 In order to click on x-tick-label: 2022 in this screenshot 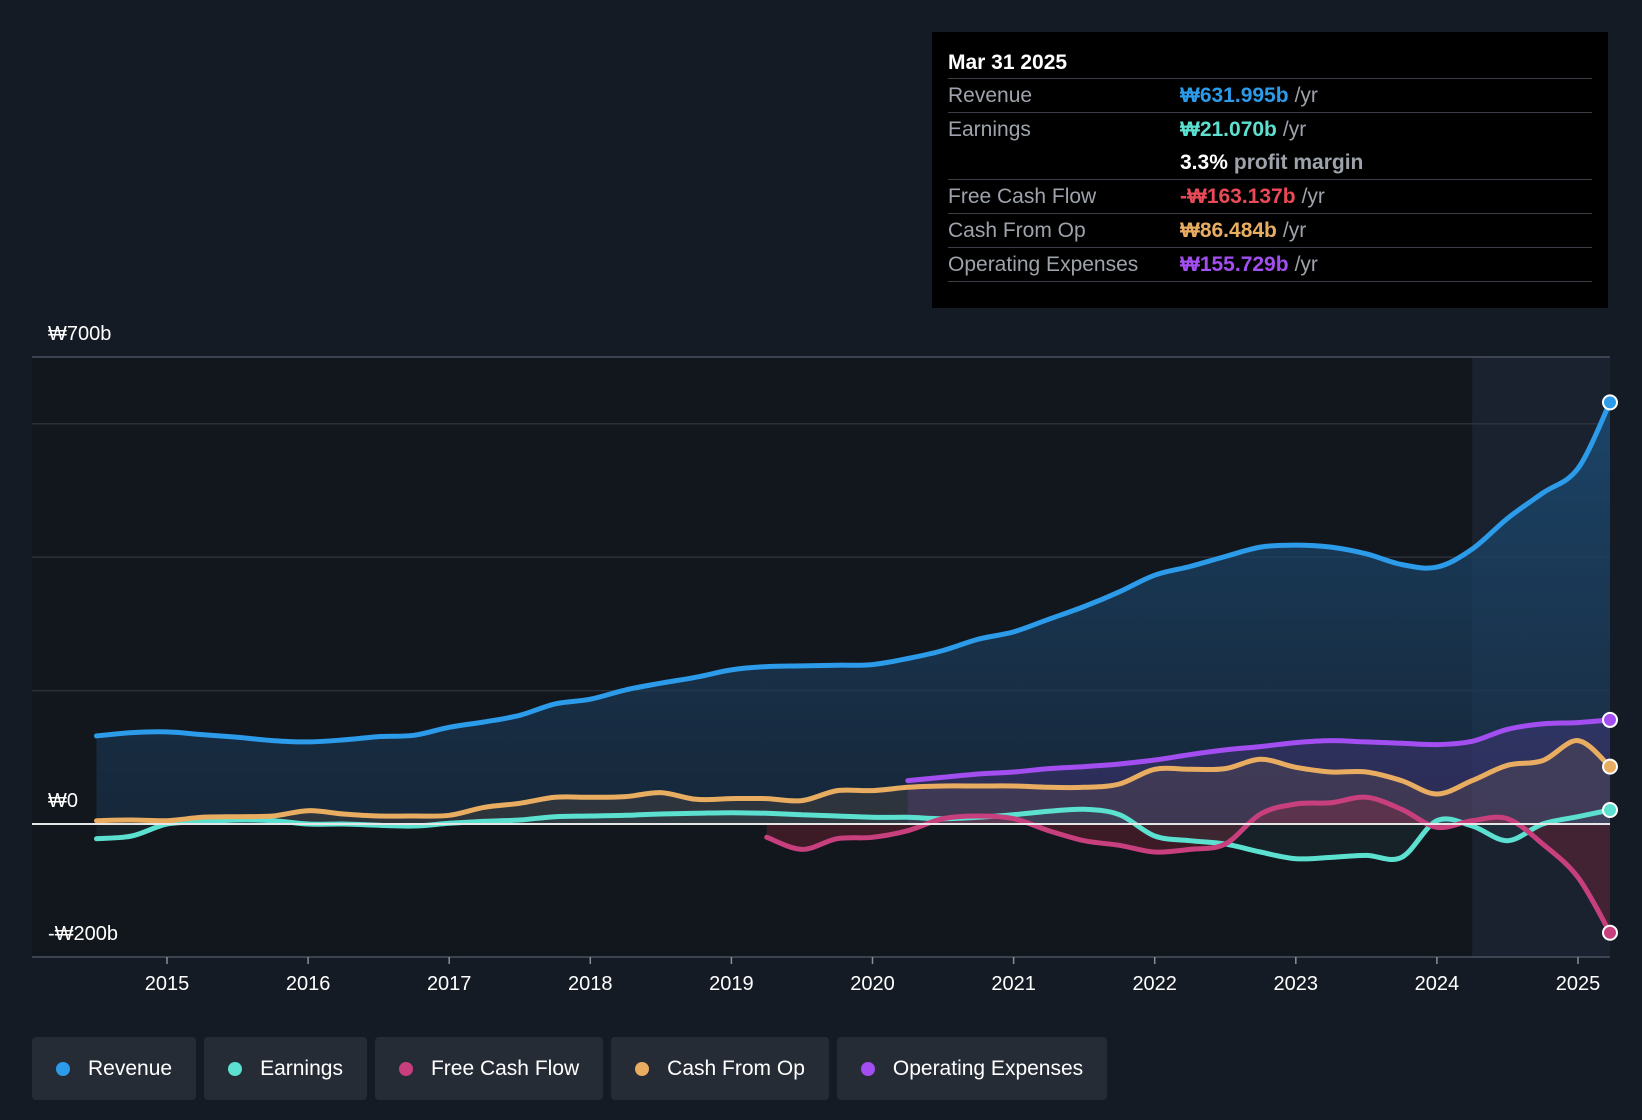, I will do `click(1154, 984)`.